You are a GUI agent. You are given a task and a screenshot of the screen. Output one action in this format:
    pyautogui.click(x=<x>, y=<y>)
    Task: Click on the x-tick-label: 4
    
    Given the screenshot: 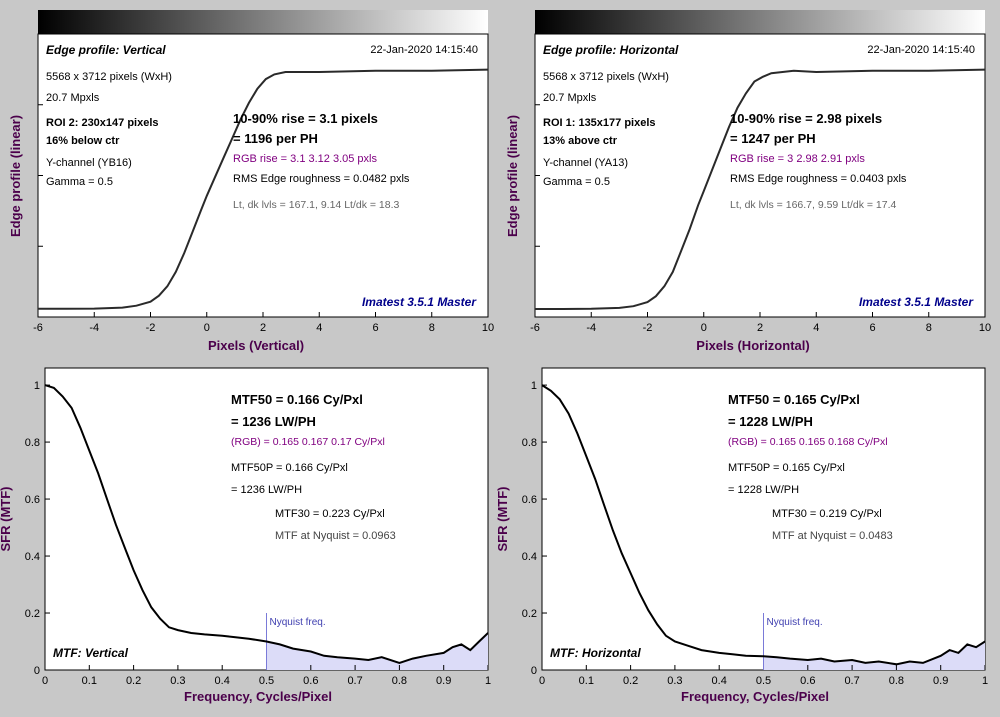 What is the action you would take?
    pyautogui.click(x=816, y=328)
    